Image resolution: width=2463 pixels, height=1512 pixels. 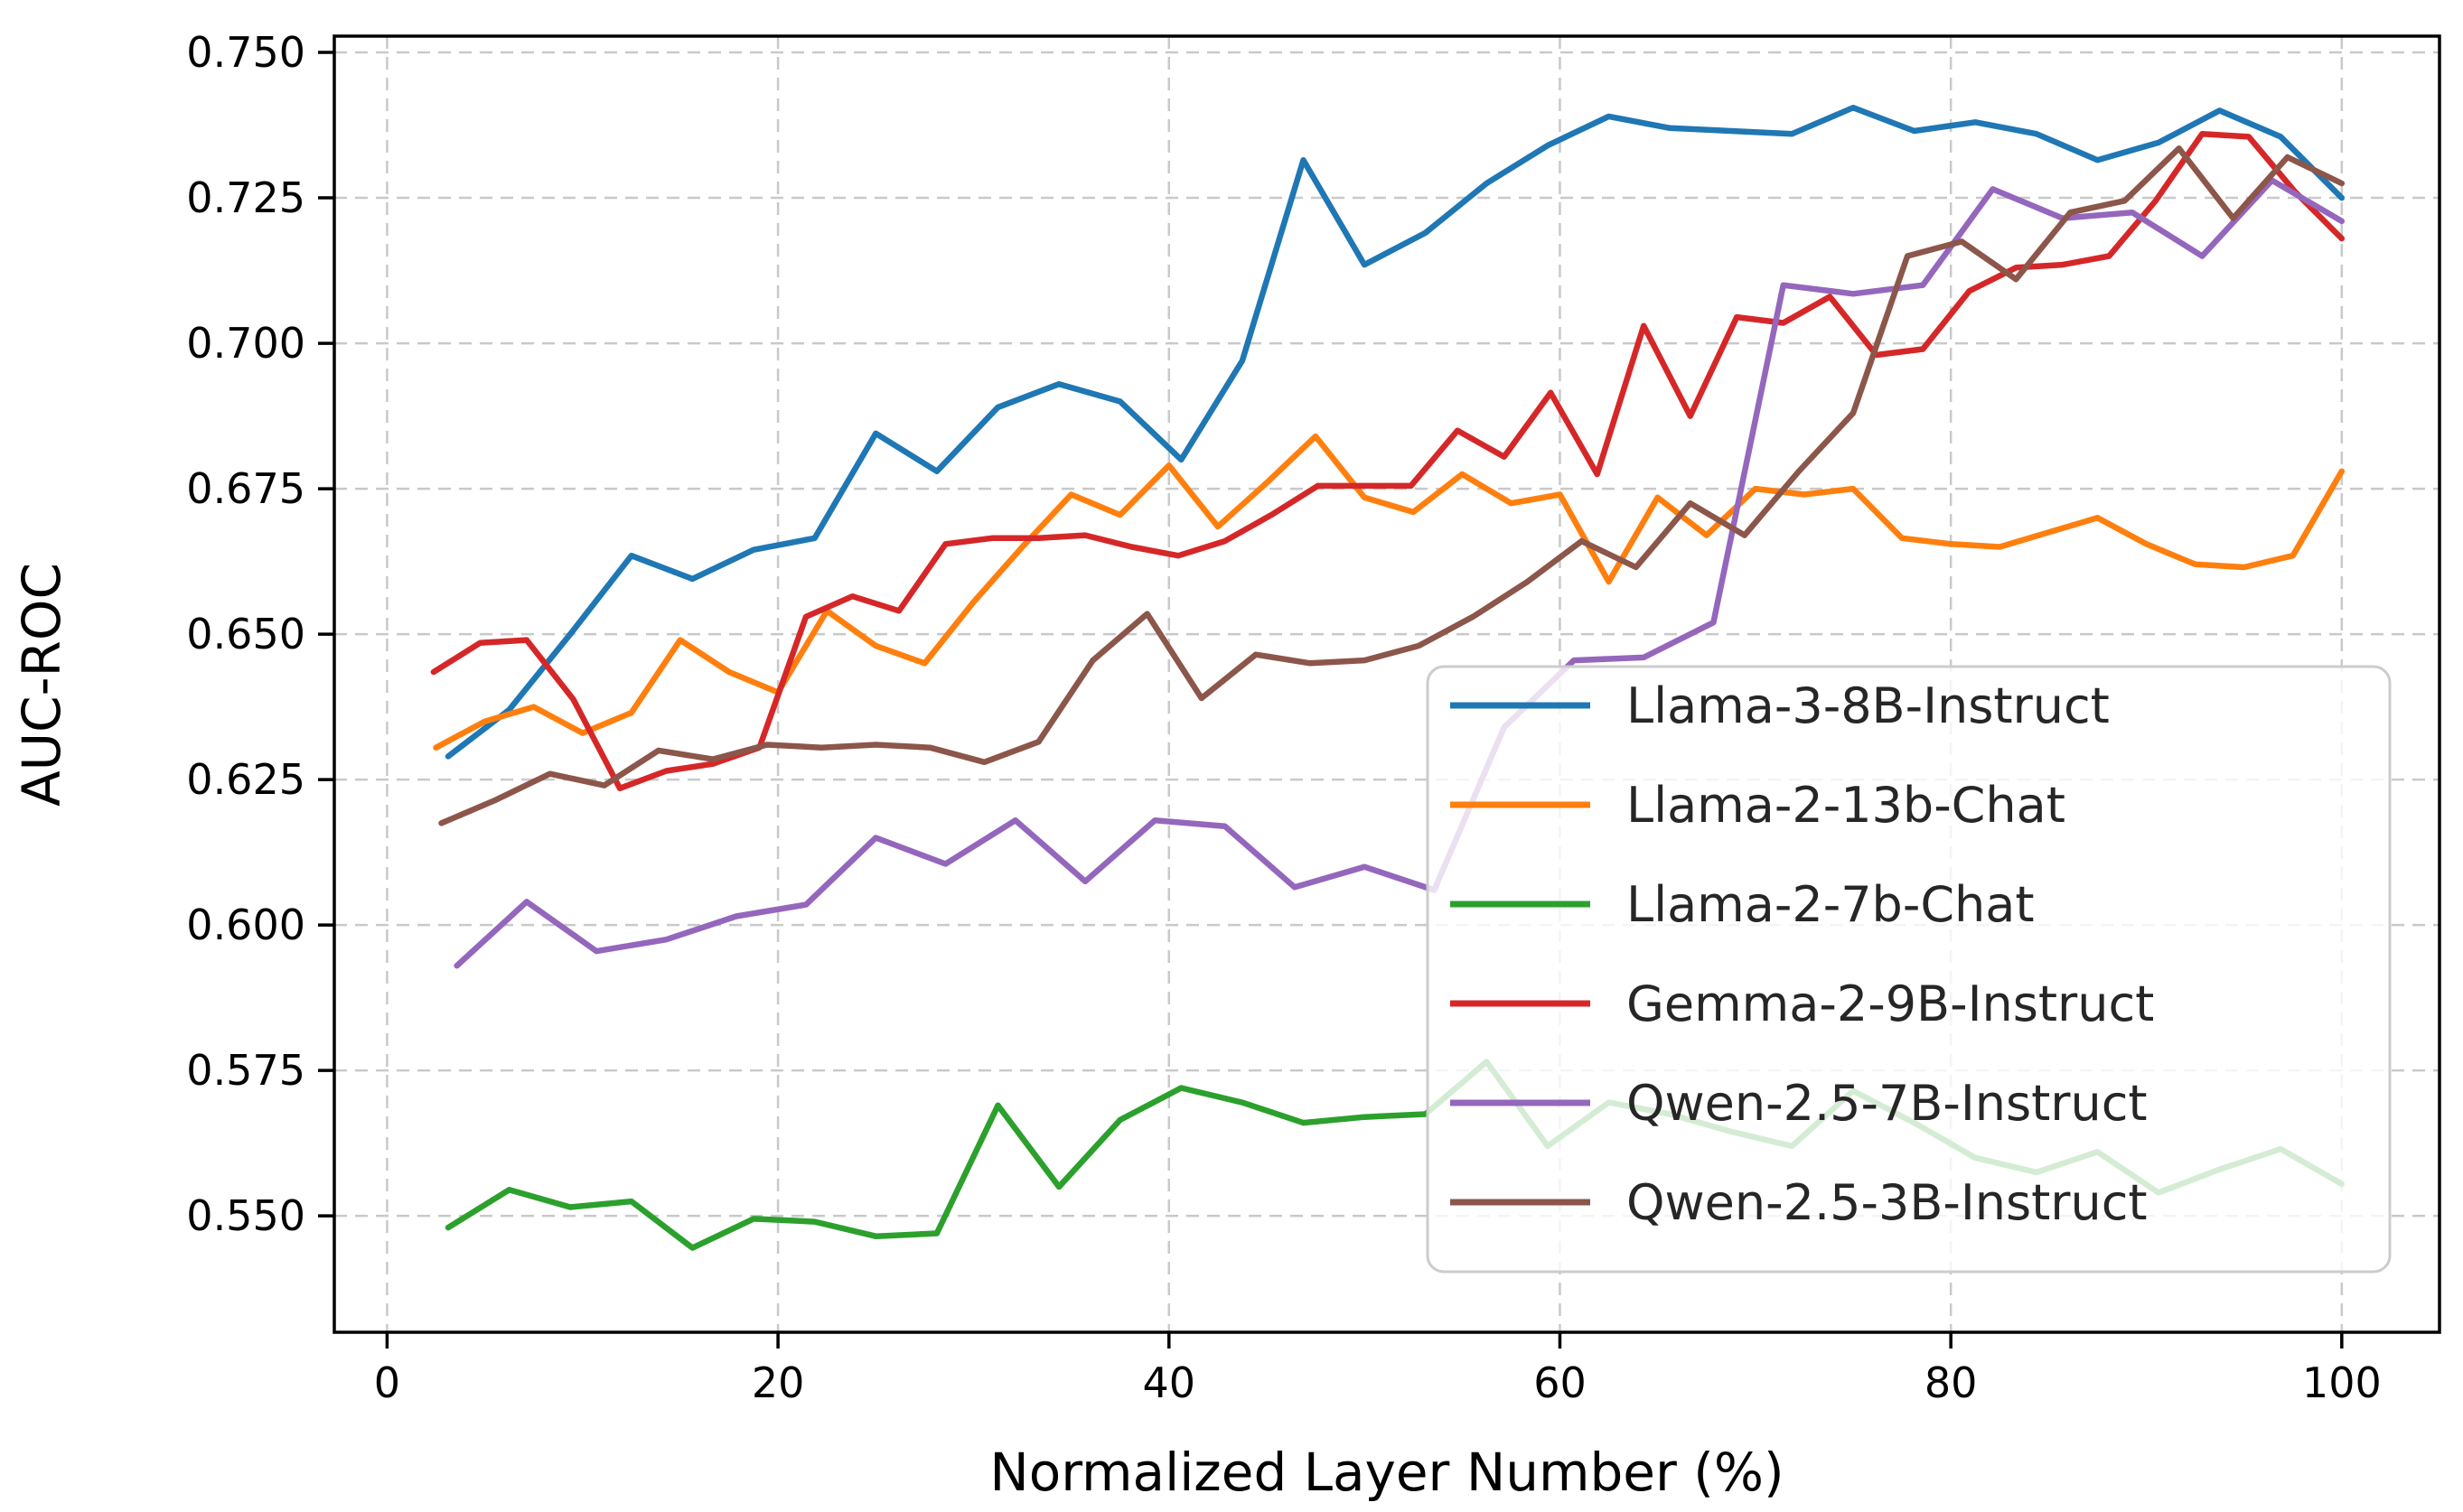 I want to click on y-tick-label: 0.600, so click(x=246, y=925).